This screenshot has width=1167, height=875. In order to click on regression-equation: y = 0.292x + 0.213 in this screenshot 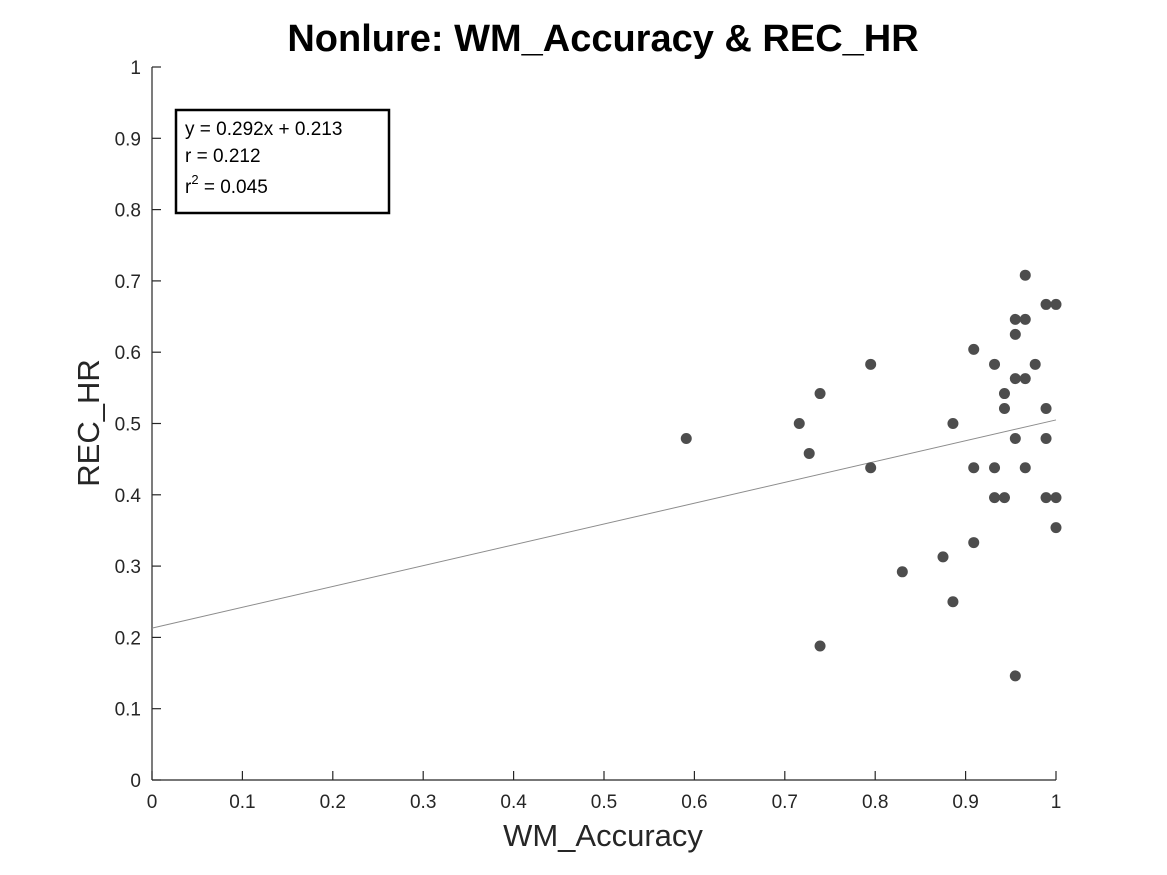, I will do `click(263, 129)`.